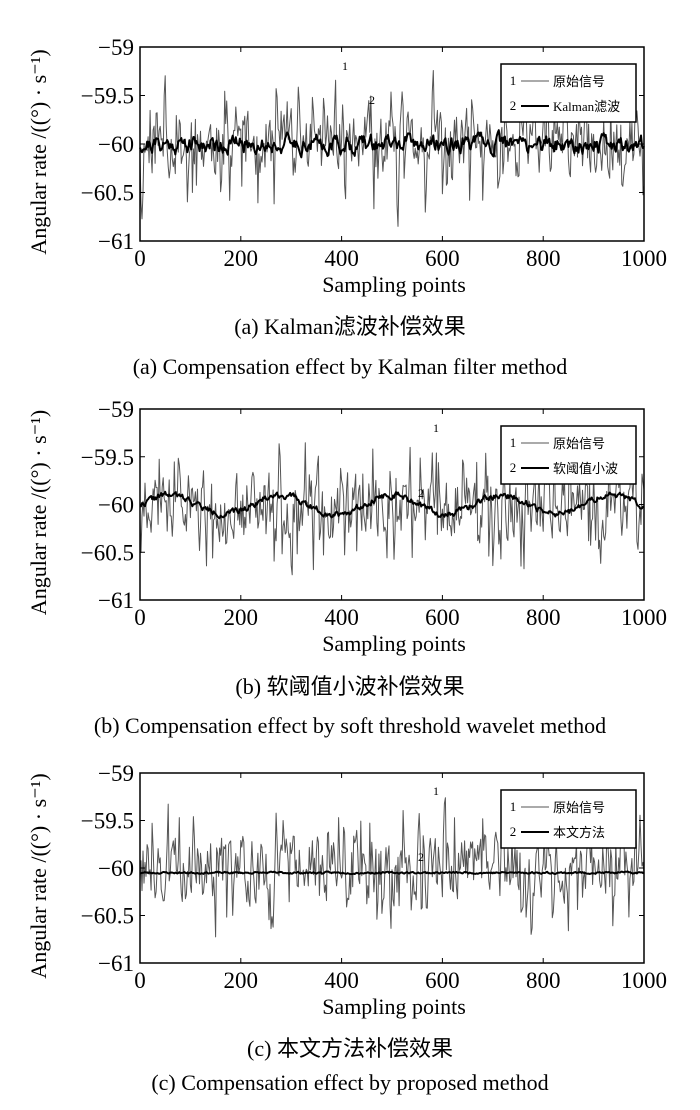 The height and width of the screenshot is (1110, 700). I want to click on legend-label: 本文方法, so click(579, 832).